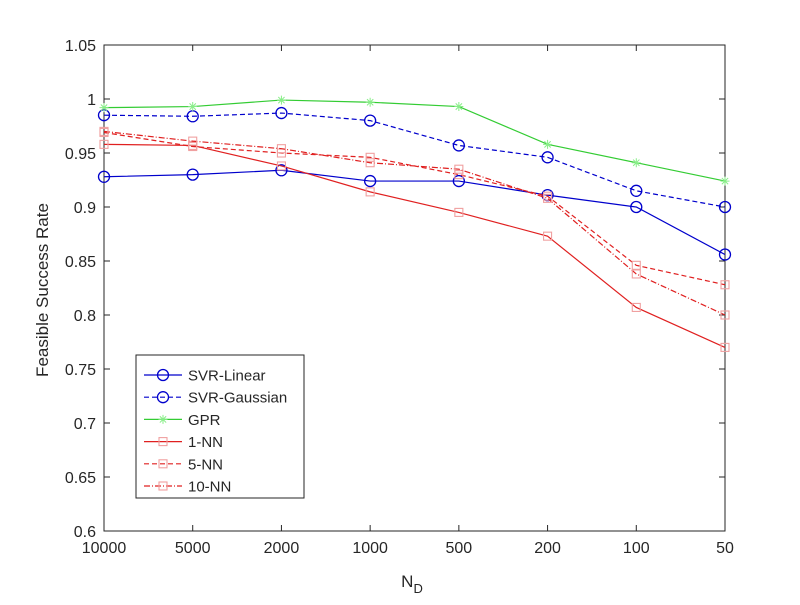  I want to click on x-tick-label: 100, so click(636, 548).